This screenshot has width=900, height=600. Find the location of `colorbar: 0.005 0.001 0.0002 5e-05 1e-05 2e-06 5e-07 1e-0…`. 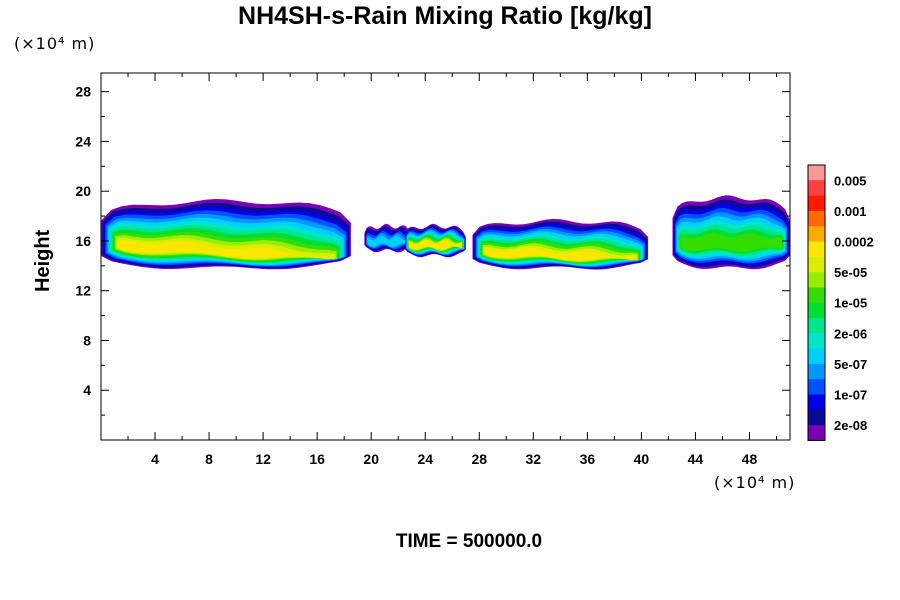

colorbar: 0.005 0.001 0.0002 5e-05 1e-05 2e-06 5e-07 1e-0… is located at coordinates (840, 302).